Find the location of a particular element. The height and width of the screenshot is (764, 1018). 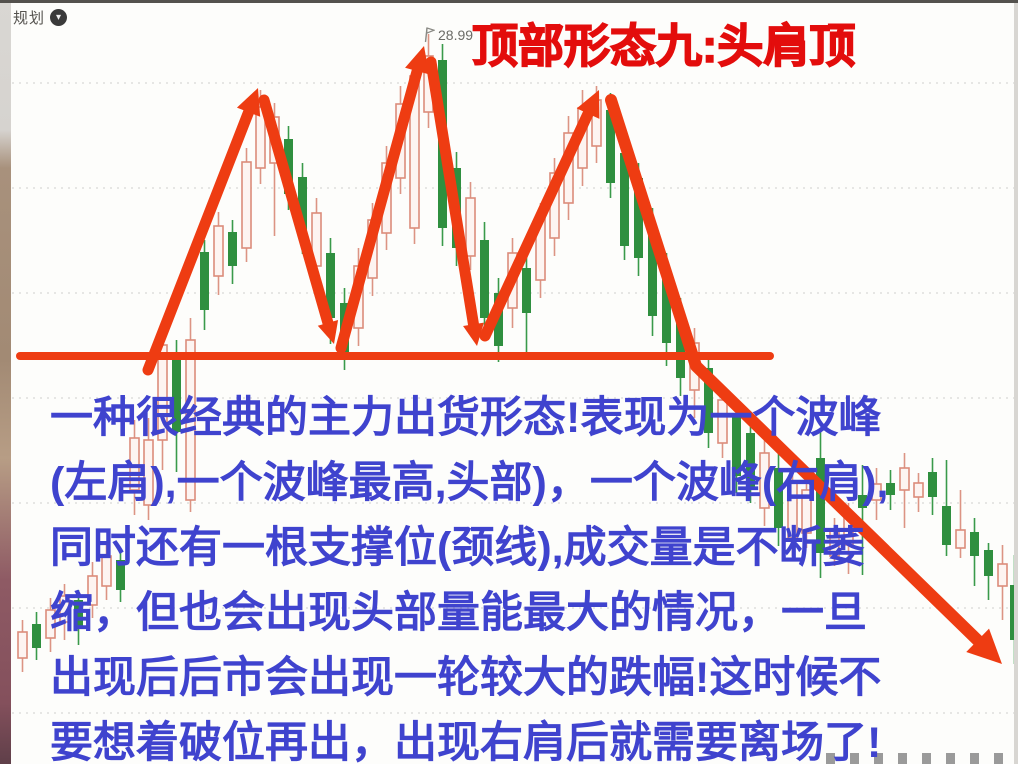

caption-line: 缩，但也会出现头部量能最大的情况，一旦 is located at coordinates (458, 613).